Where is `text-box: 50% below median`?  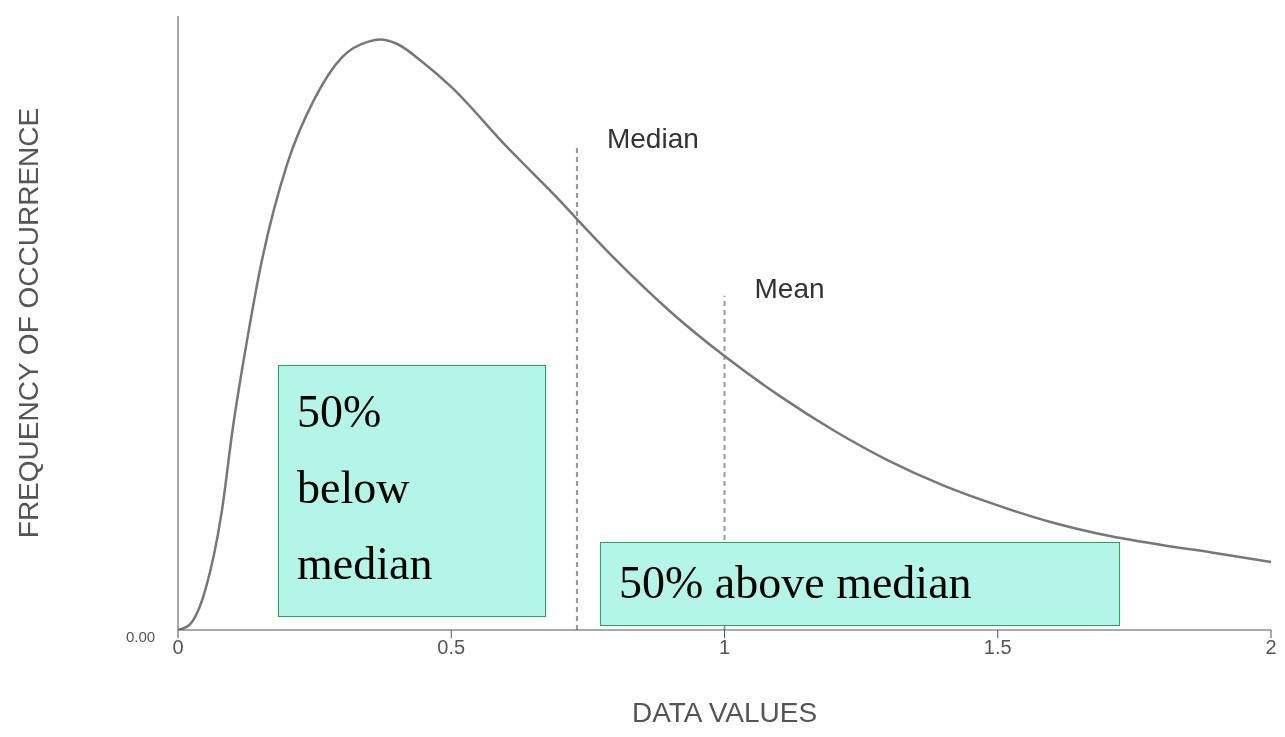
text-box: 50% below median is located at coordinates (412, 491).